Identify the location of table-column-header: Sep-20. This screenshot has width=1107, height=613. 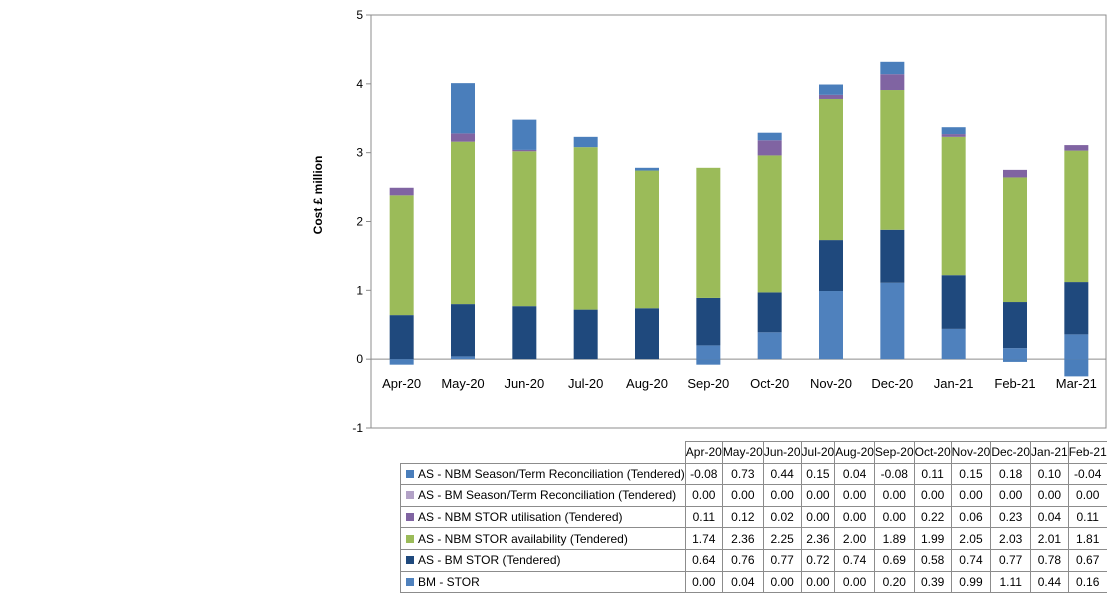
(894, 452).